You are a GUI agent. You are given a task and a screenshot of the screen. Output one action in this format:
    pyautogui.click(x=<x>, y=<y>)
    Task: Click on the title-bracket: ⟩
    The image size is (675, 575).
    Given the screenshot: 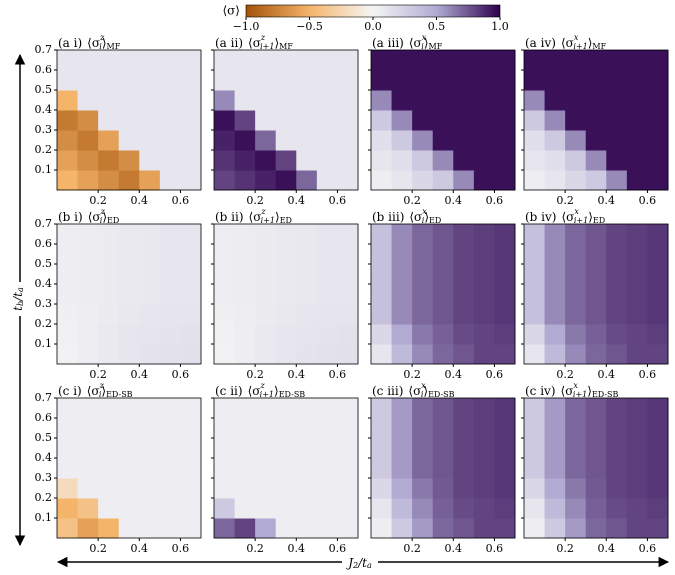 What is the action you would take?
    pyautogui.click(x=425, y=391)
    